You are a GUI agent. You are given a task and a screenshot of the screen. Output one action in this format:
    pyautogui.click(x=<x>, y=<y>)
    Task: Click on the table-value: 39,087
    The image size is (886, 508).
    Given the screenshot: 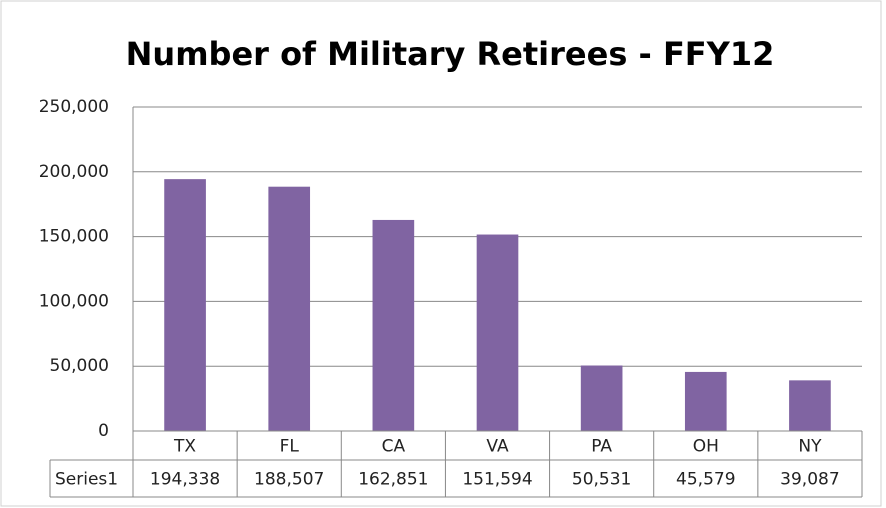 What is the action you would take?
    pyautogui.click(x=809, y=480)
    